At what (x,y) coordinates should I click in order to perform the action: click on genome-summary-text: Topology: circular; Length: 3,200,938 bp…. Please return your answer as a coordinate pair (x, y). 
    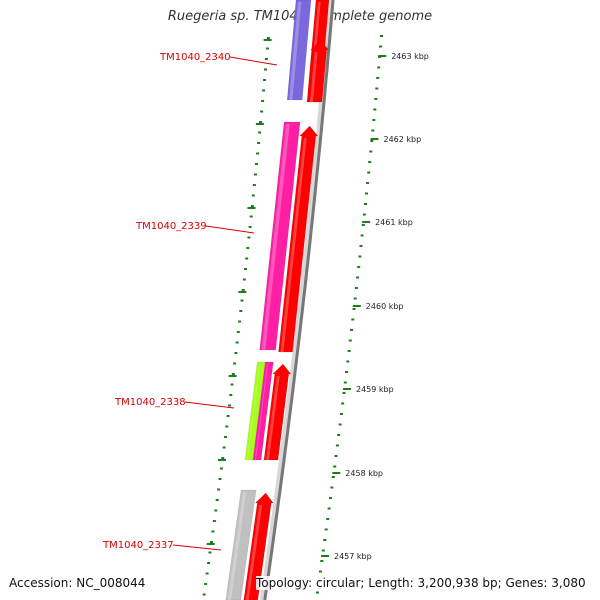
    Looking at the image, I should click on (421, 583).